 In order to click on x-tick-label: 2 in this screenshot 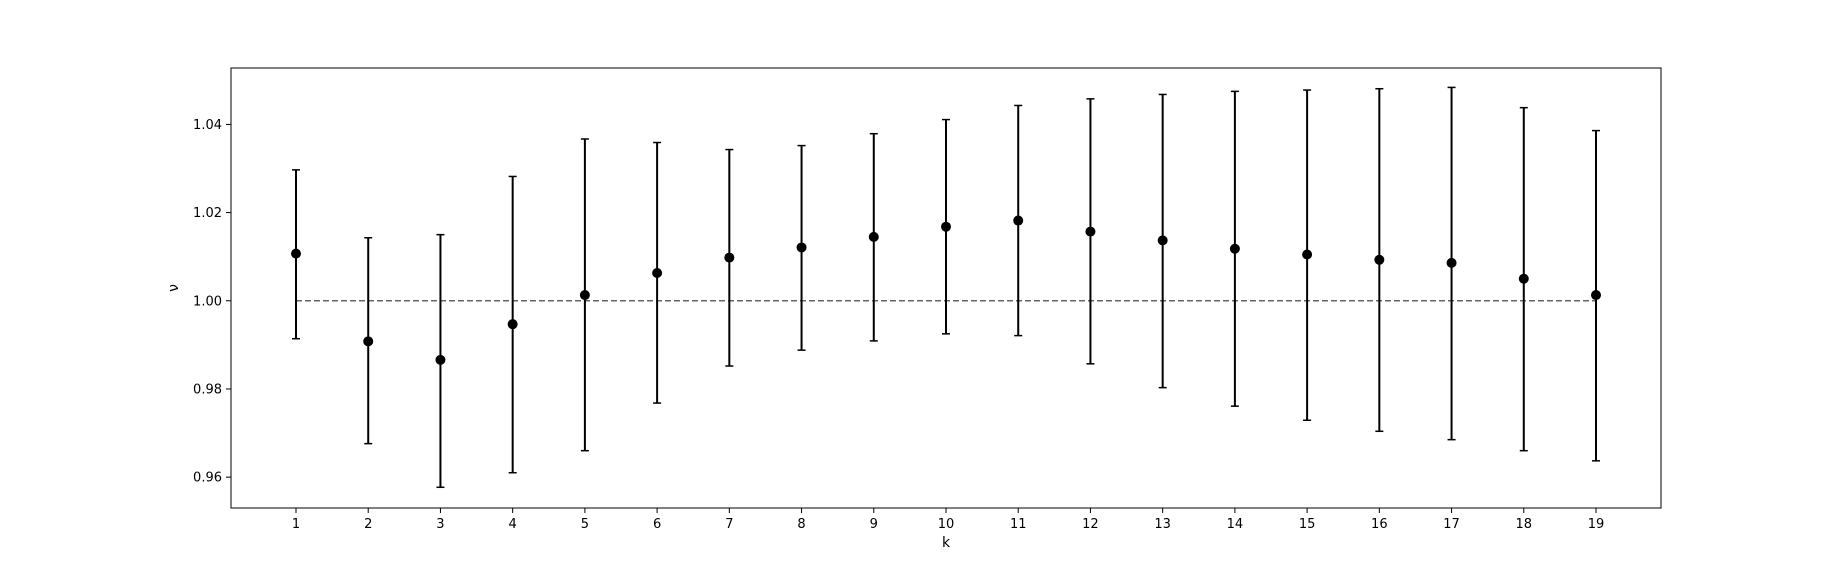, I will do `click(368, 524)`.